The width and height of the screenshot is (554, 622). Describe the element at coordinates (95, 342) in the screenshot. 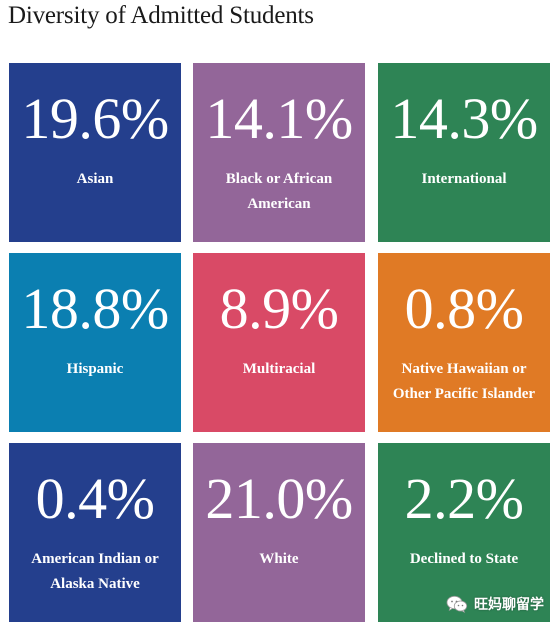

I see `stat-tile-hispanic: 18.8% Hispanic` at that location.